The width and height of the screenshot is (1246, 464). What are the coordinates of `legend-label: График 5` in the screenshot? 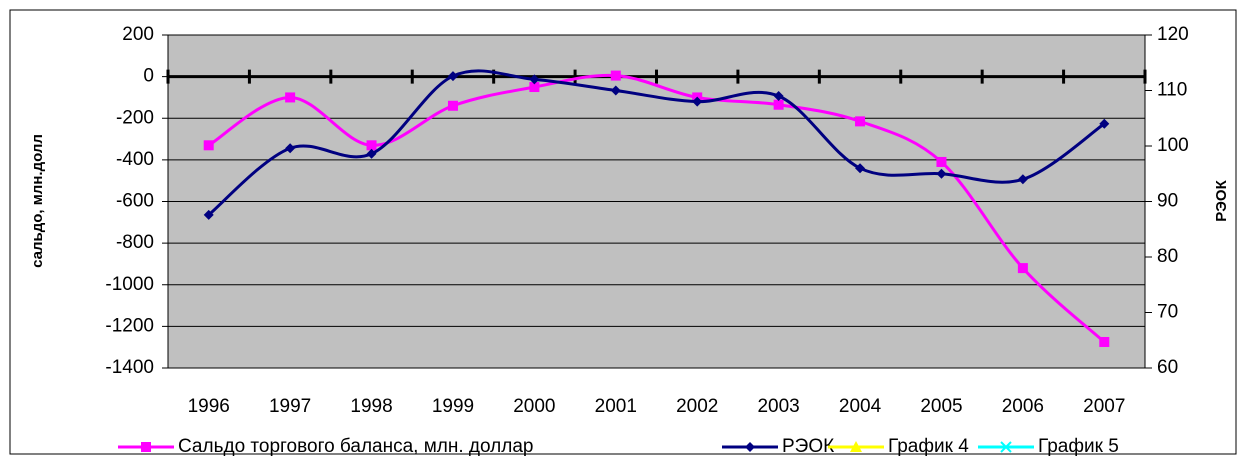 It's located at (1078, 446).